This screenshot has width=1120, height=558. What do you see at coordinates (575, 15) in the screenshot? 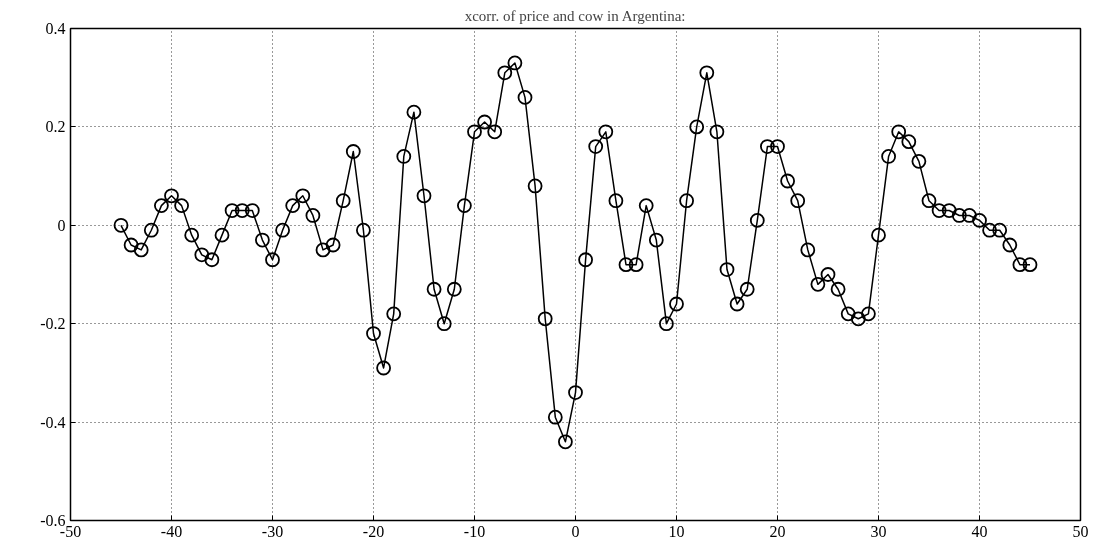
I see `chart-title: xcorr. of price and cow in Argentina:` at bounding box center [575, 15].